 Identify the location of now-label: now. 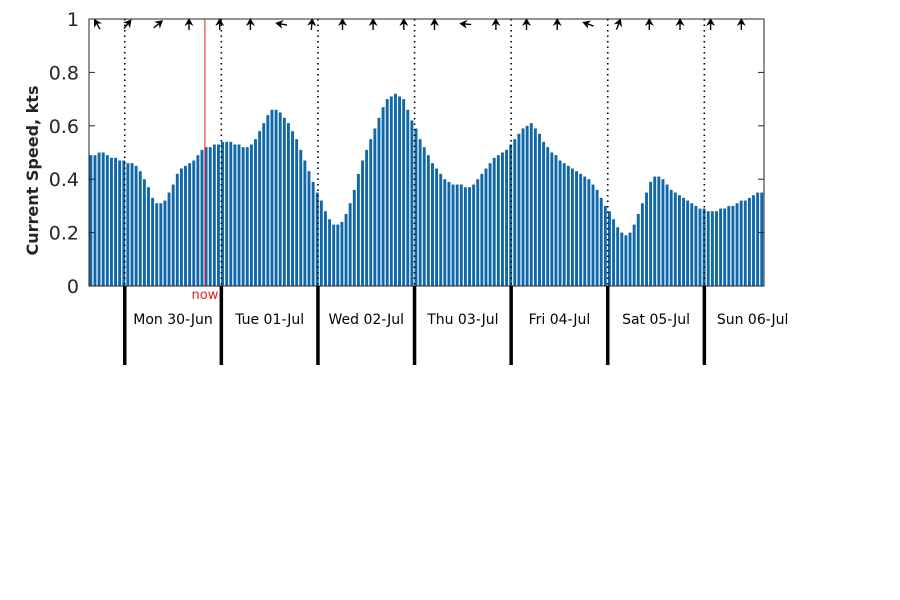
(205, 295).